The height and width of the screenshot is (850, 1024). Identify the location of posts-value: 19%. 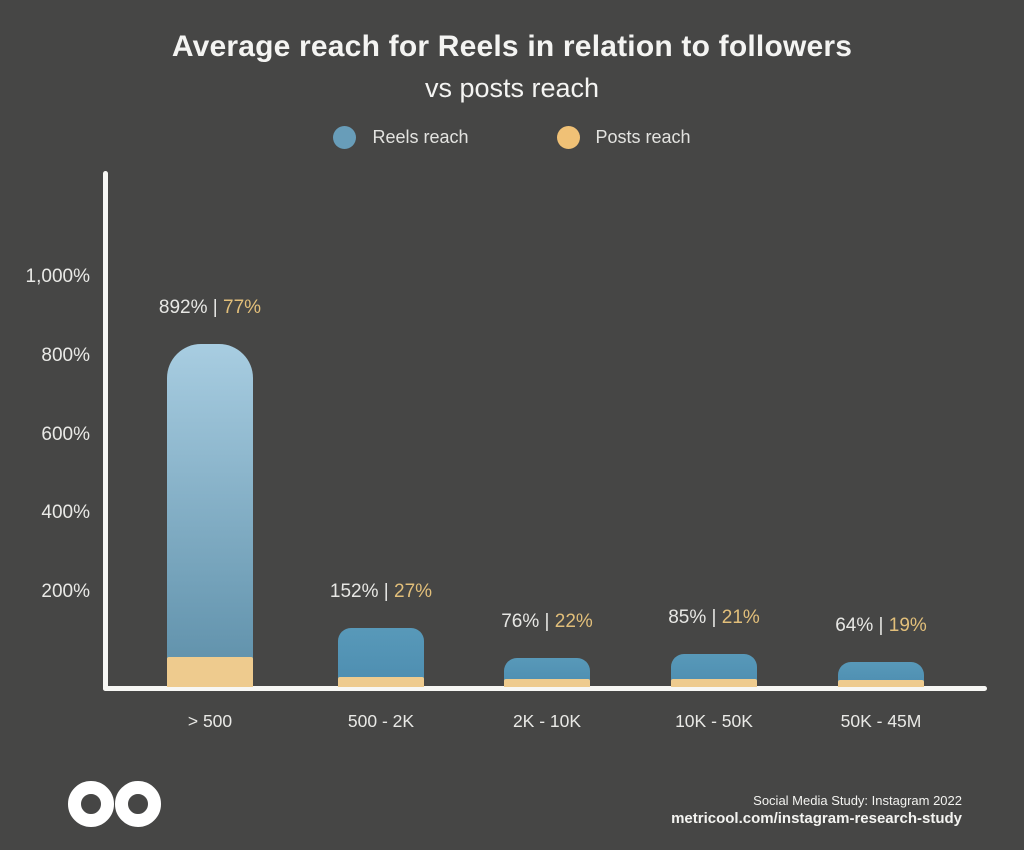
(907, 625).